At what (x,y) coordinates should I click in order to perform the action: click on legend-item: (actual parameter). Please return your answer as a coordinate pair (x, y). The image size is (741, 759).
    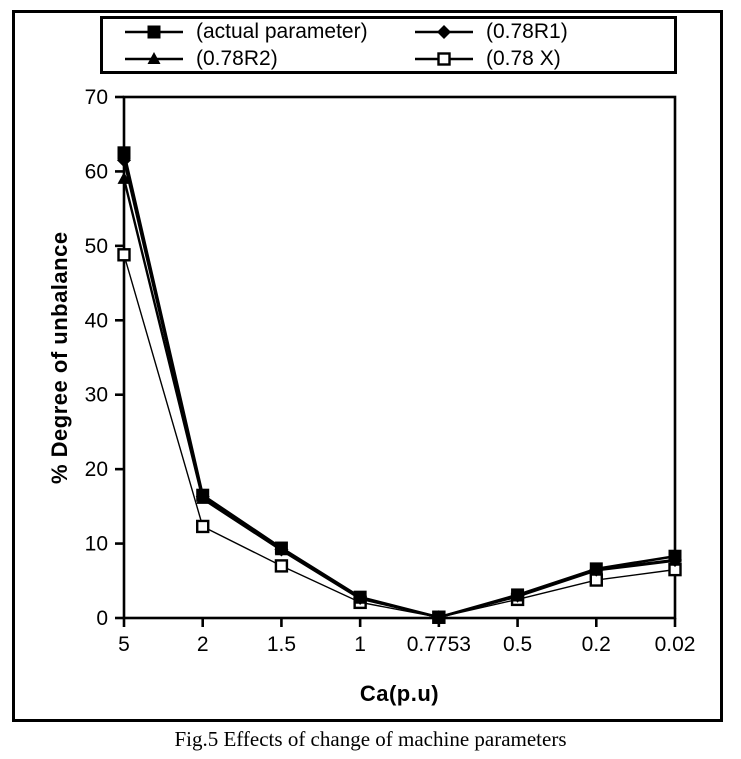
    Looking at the image, I should click on (270, 32).